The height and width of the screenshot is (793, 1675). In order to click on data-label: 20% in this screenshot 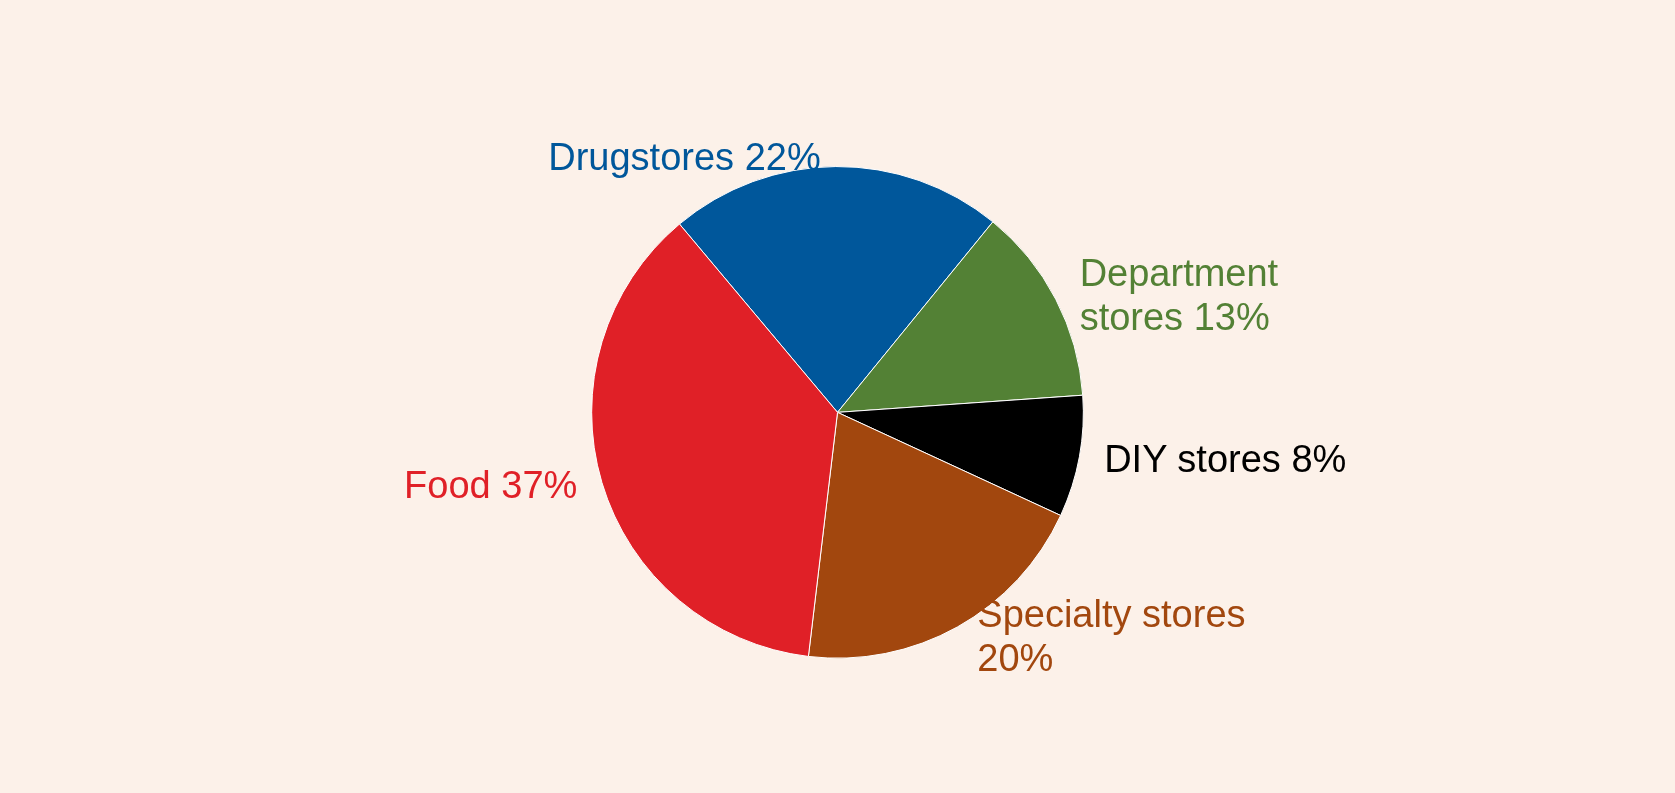, I will do `click(1015, 657)`.